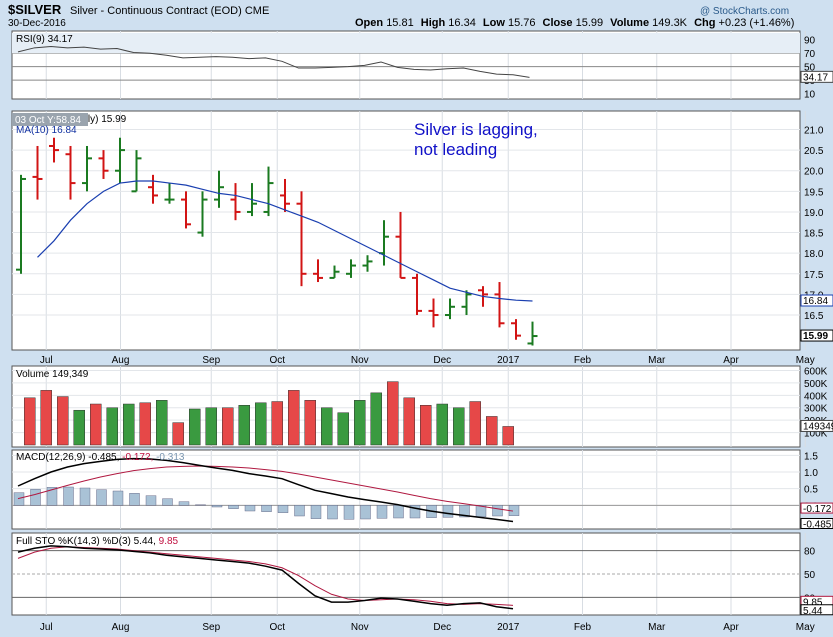 The image size is (833, 637). I want to click on month-label-bottom: May, so click(805, 627).